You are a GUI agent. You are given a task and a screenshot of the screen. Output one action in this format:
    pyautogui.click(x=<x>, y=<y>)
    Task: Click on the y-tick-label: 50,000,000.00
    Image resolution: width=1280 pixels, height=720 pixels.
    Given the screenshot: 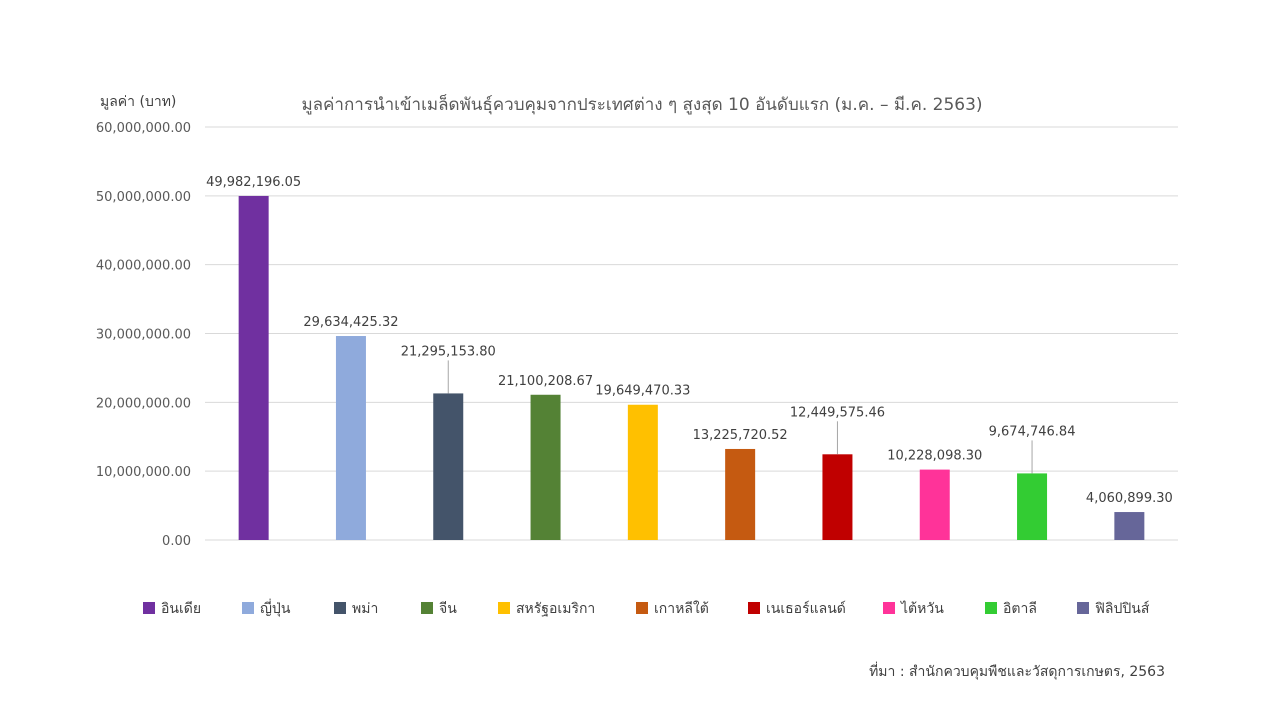 What is the action you would take?
    pyautogui.click(x=143, y=197)
    